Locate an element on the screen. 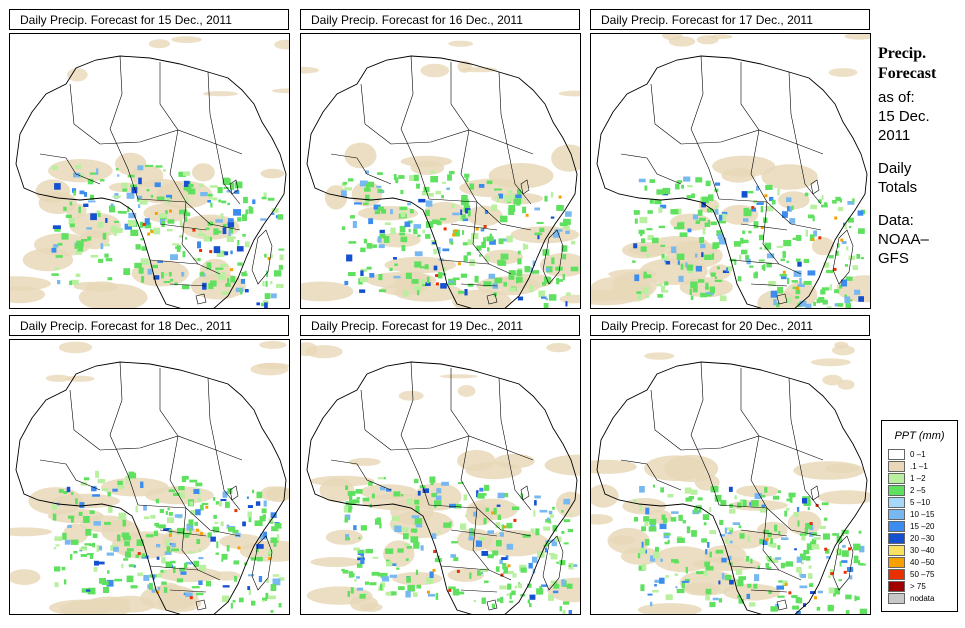  legend-label: > 75 is located at coordinates (918, 586).